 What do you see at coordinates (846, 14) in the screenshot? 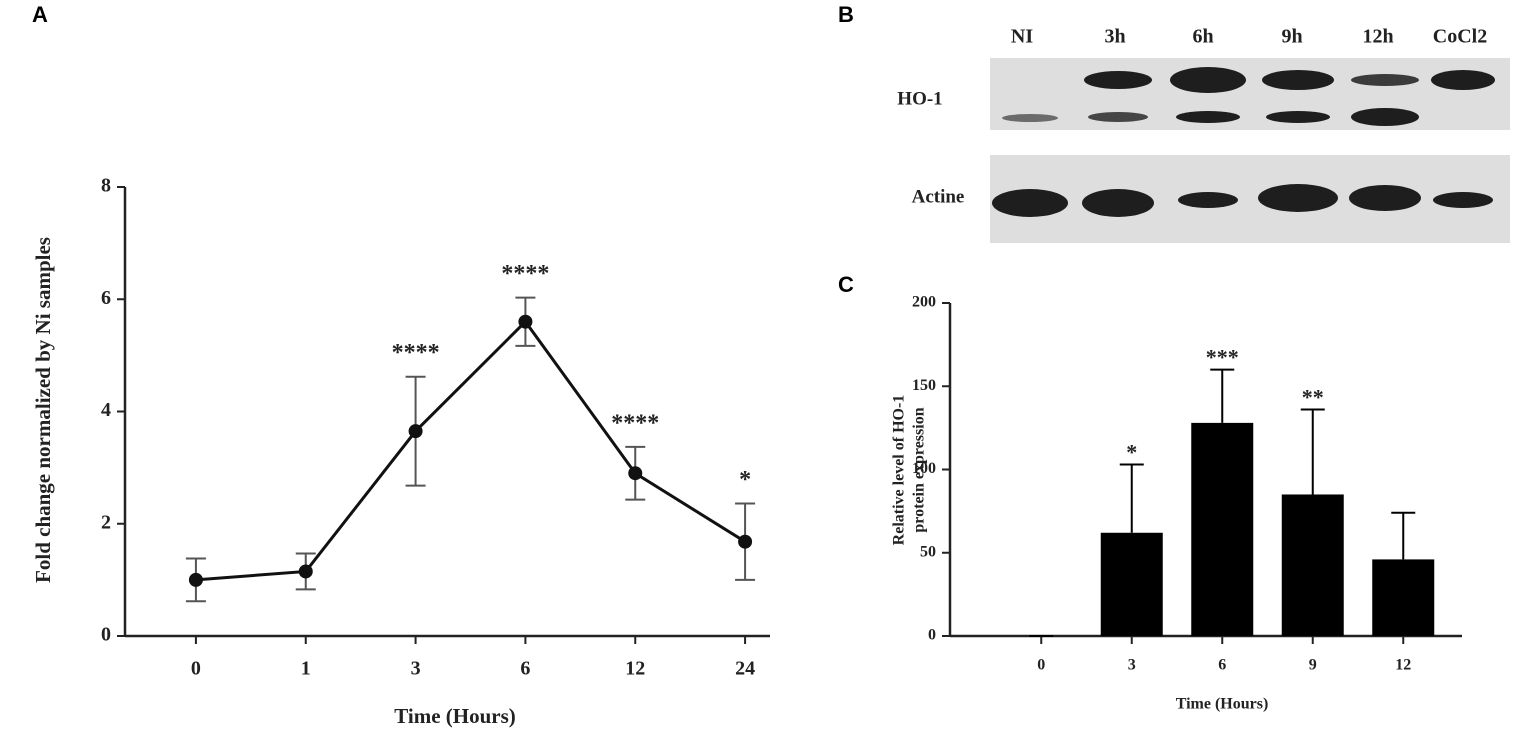
I see `panel-label: B` at bounding box center [846, 14].